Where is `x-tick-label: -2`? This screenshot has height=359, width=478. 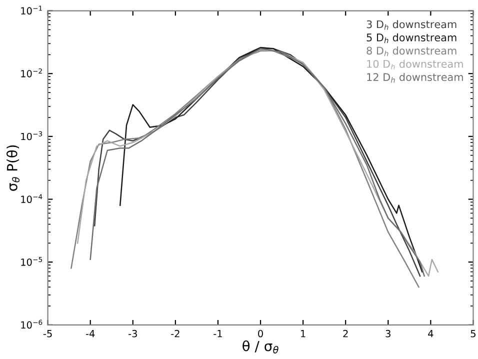 x-tick-label: -2 is located at coordinates (175, 334).